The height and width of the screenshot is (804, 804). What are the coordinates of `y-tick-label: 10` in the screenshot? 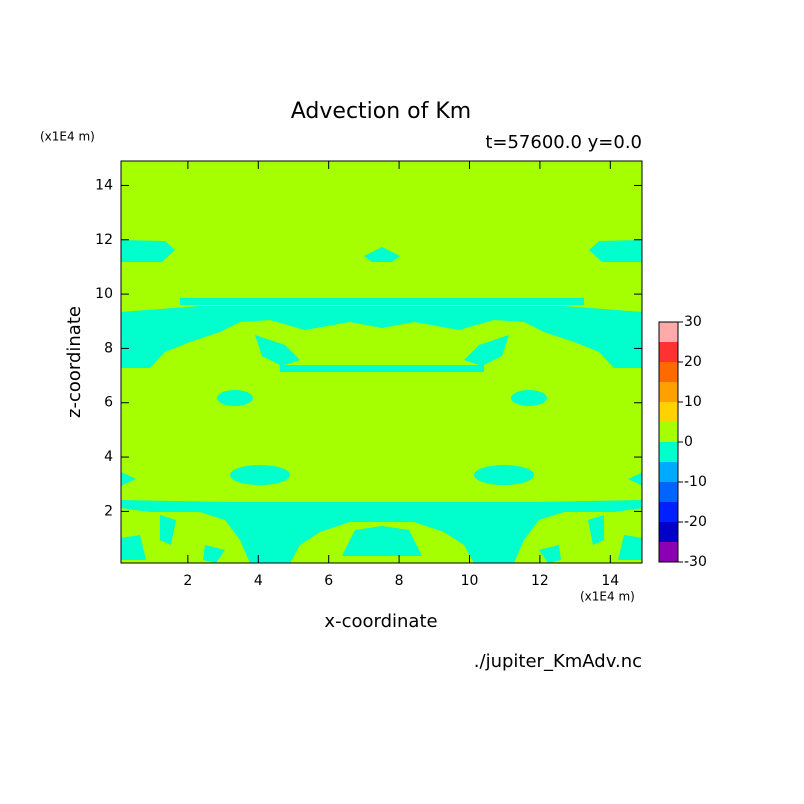 It's located at (104, 294).